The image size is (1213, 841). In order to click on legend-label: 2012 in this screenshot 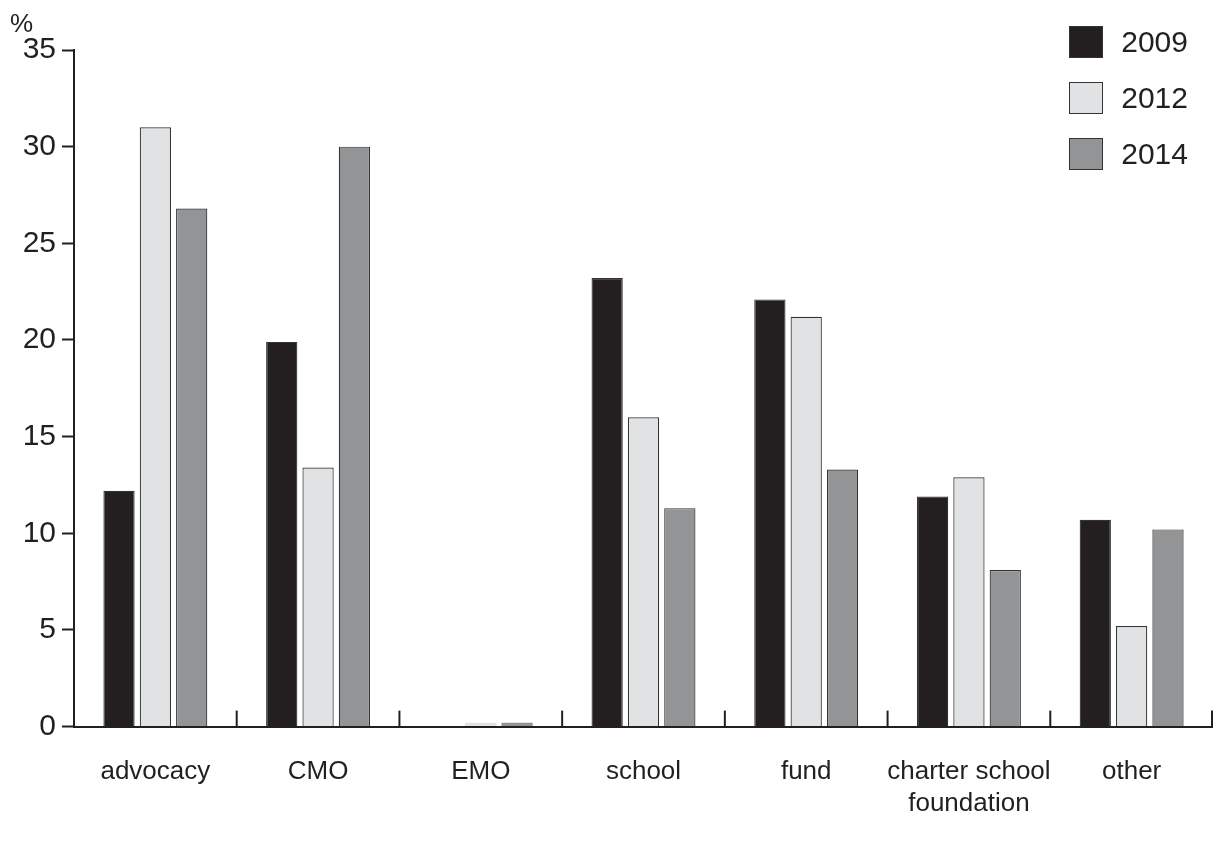, I will do `click(1154, 98)`.